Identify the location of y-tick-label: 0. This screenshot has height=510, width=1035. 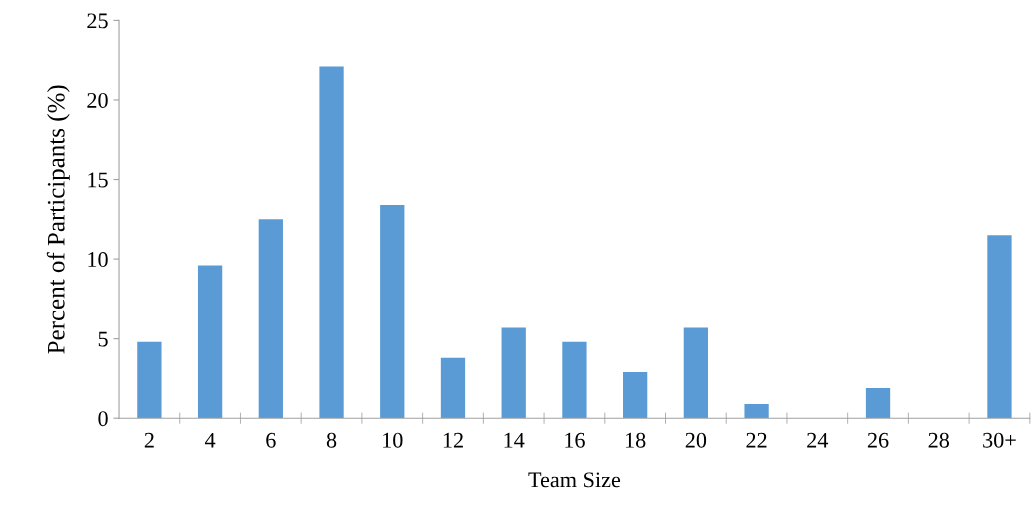
(103, 419).